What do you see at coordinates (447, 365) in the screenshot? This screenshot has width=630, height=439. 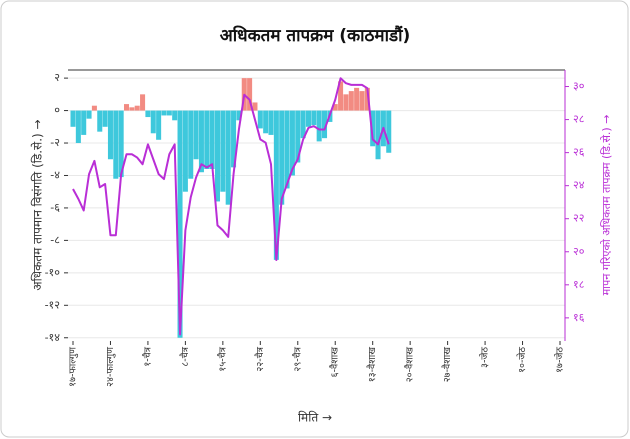 I see `x-tick-label: २७-वैशाख` at bounding box center [447, 365].